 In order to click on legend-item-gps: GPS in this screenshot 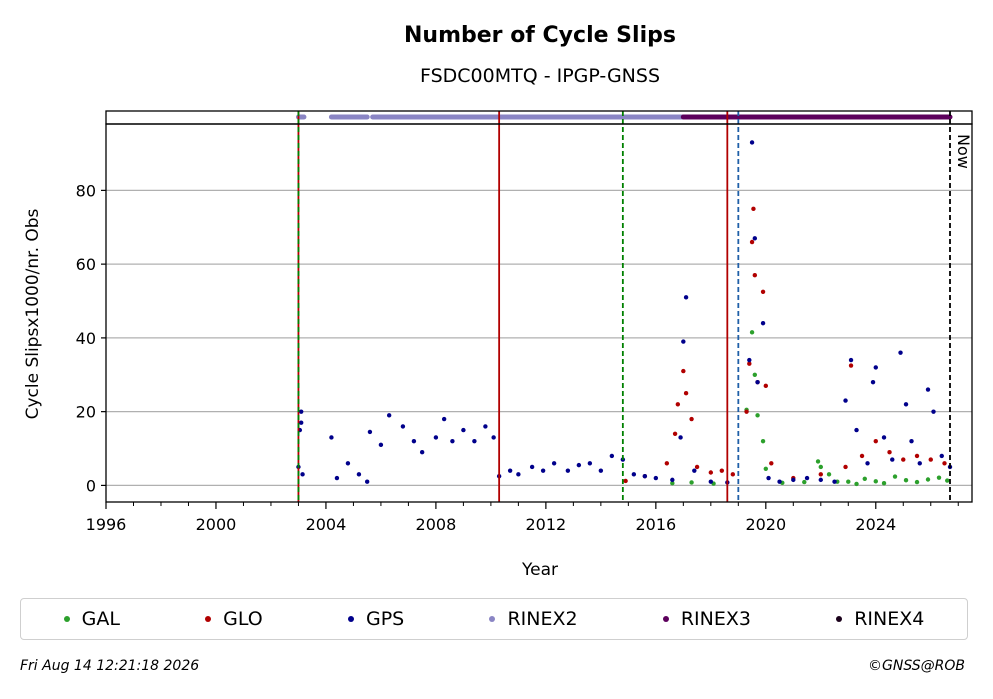, I will do `click(376, 619)`.